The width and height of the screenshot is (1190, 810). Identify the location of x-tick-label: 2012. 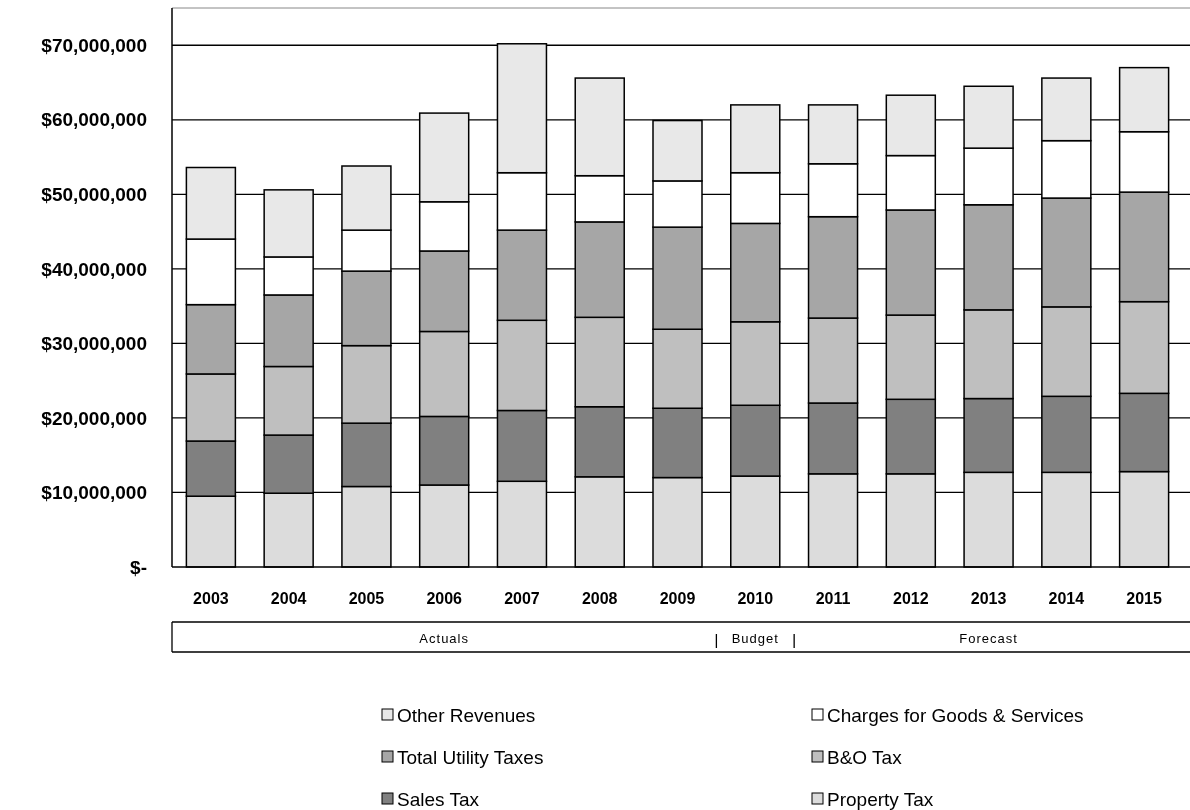
(911, 598).